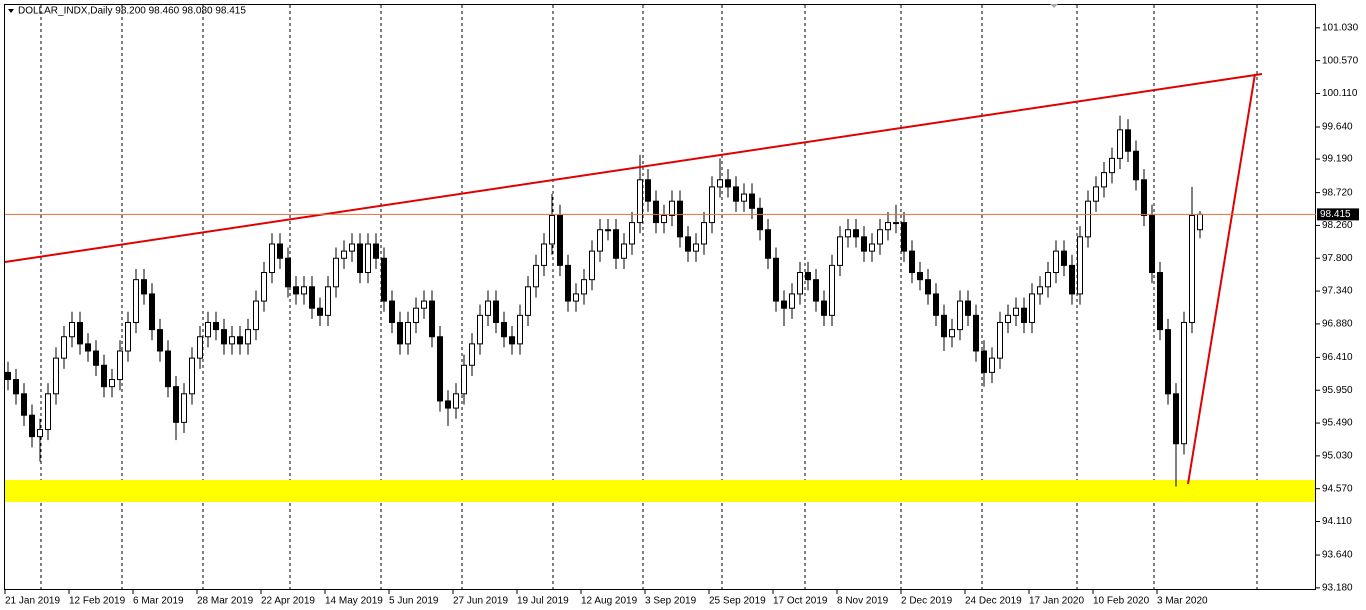 This screenshot has width=1366, height=610. I want to click on y-tick-label: 97.340, so click(1337, 291).